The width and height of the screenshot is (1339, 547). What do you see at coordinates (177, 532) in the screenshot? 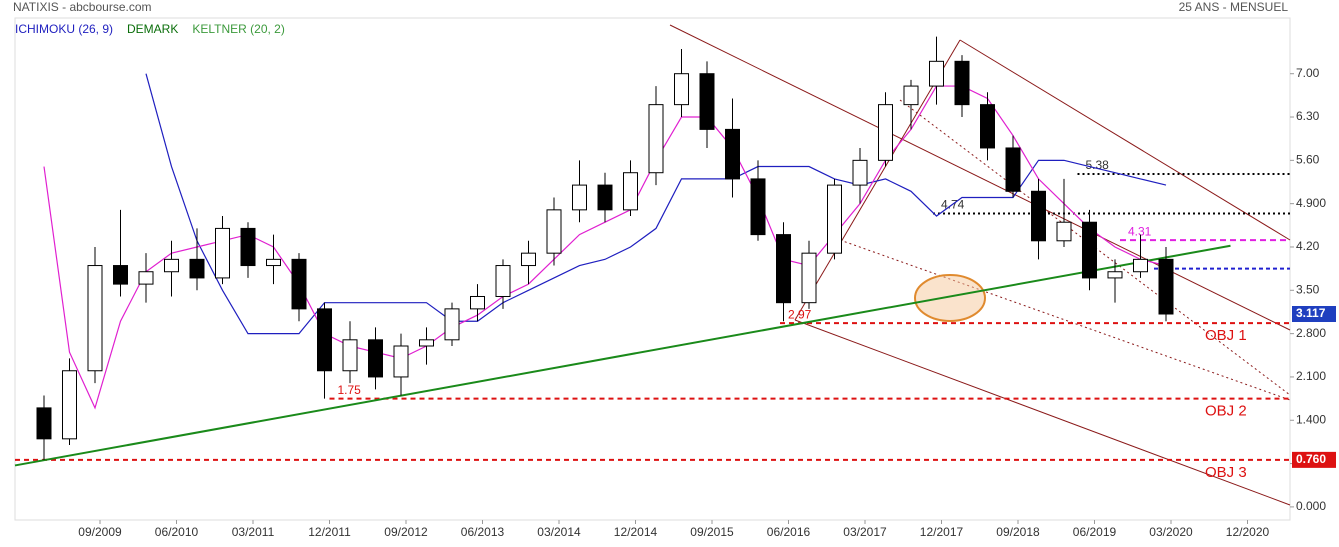
I see `x-tick-label: 06/2010` at bounding box center [177, 532].